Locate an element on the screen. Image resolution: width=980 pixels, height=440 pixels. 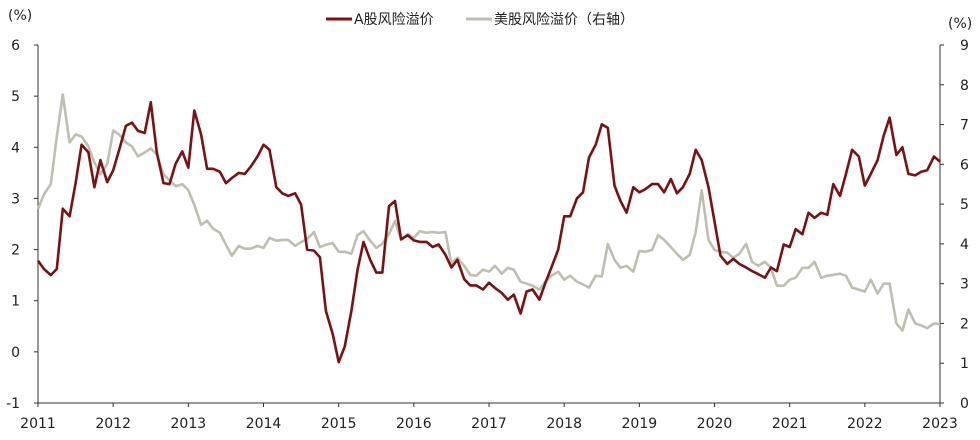
legend-label-a-share: A股风险溢价 is located at coordinates (394, 20).